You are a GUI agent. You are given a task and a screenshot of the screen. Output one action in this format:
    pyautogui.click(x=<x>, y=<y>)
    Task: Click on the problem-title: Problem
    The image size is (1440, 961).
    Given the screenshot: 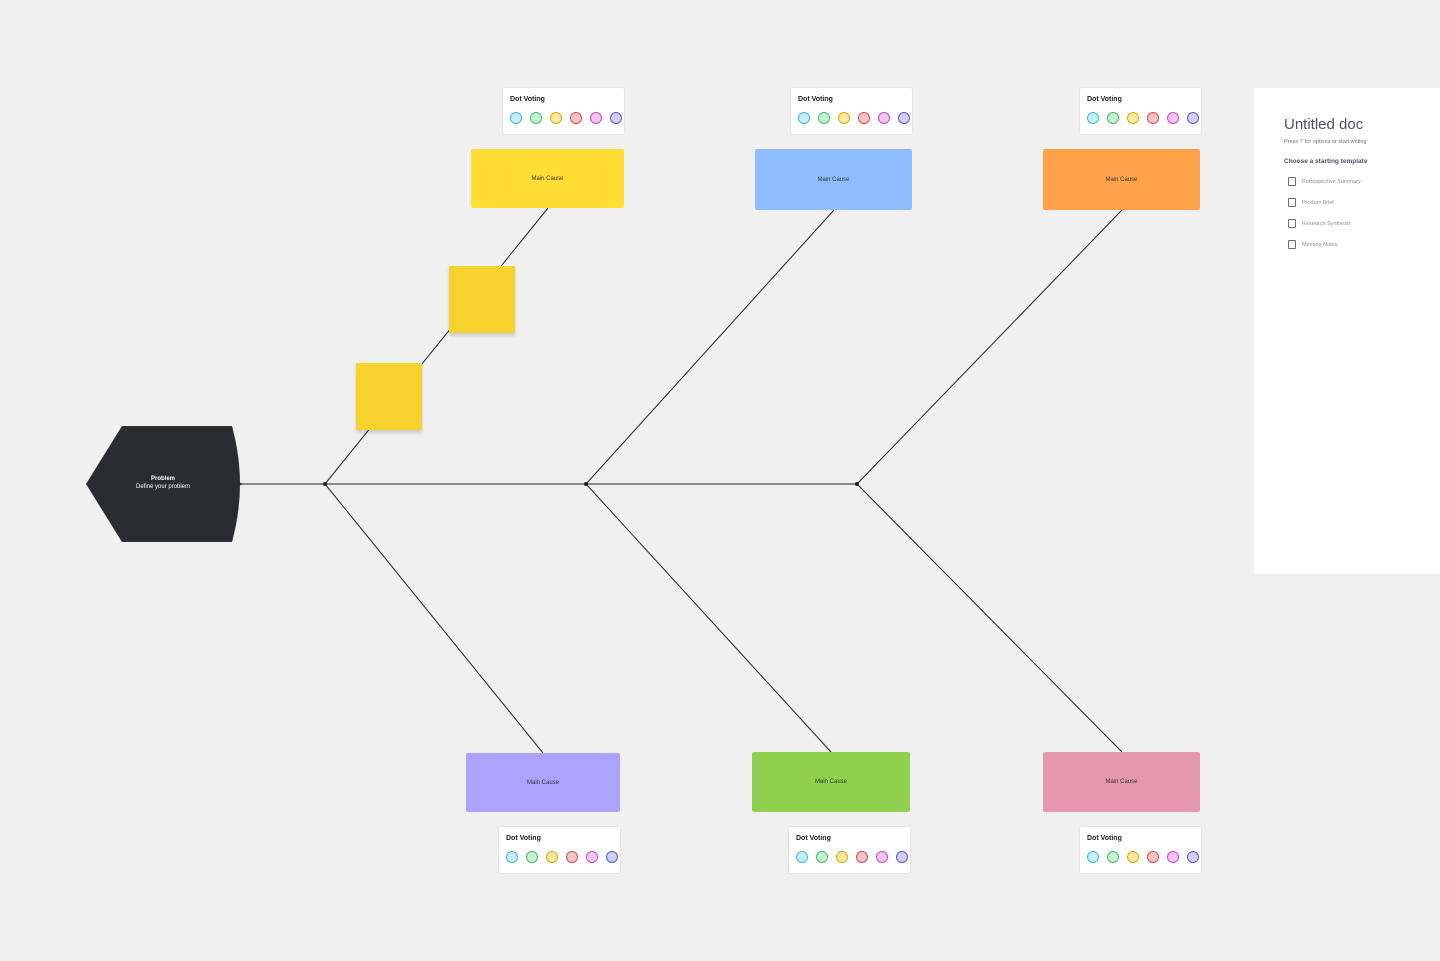 What is the action you would take?
    pyautogui.click(x=162, y=479)
    